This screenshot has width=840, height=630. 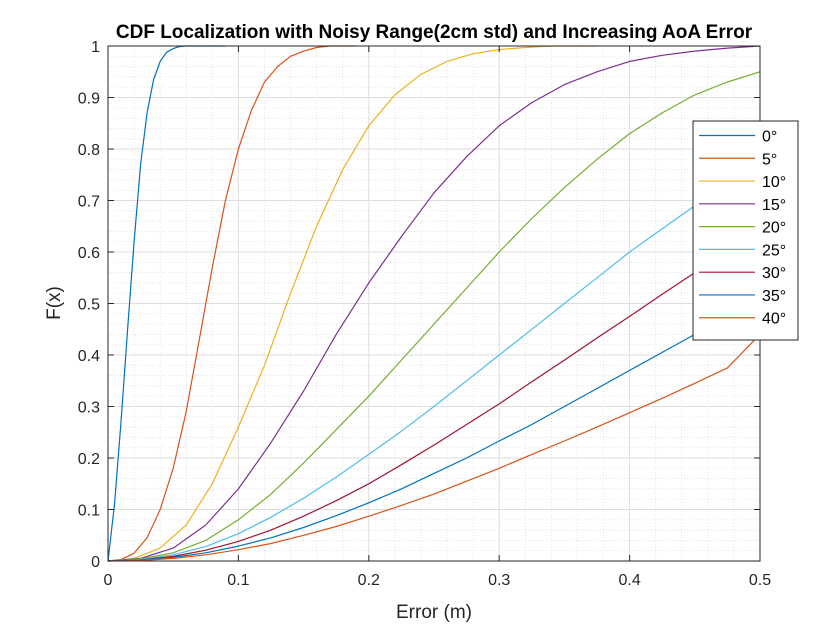 What do you see at coordinates (499, 580) in the screenshot?
I see `x-tick-label: 0.3` at bounding box center [499, 580].